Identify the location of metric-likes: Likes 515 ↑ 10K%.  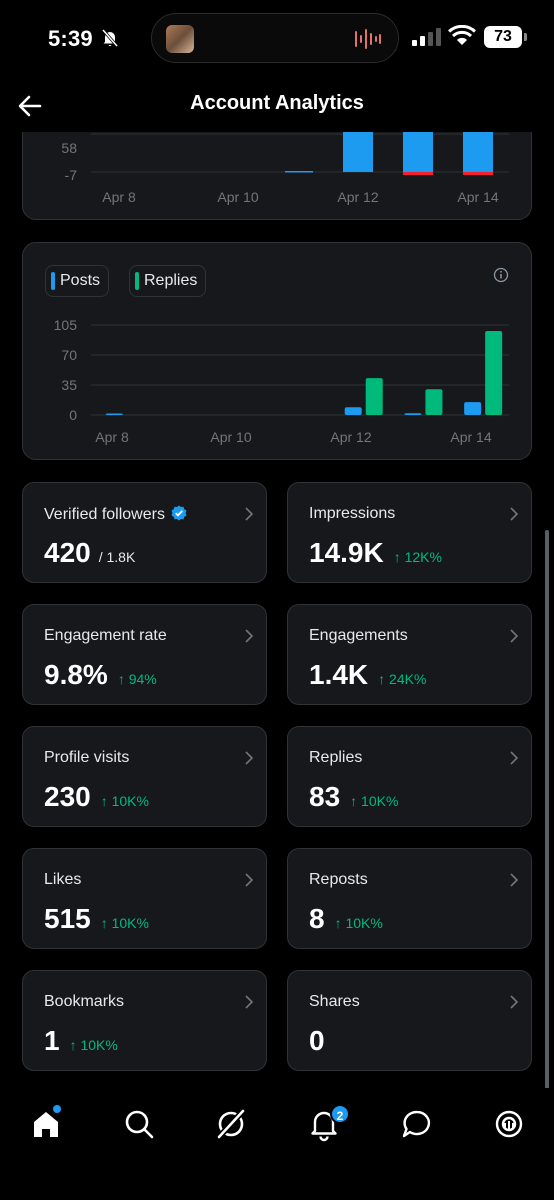
(144, 898).